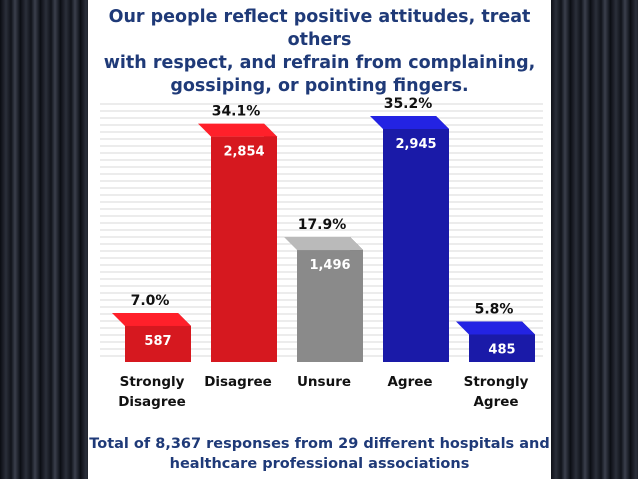 The image size is (638, 479). I want to click on category-label-0-0: Strongly, so click(152, 382).